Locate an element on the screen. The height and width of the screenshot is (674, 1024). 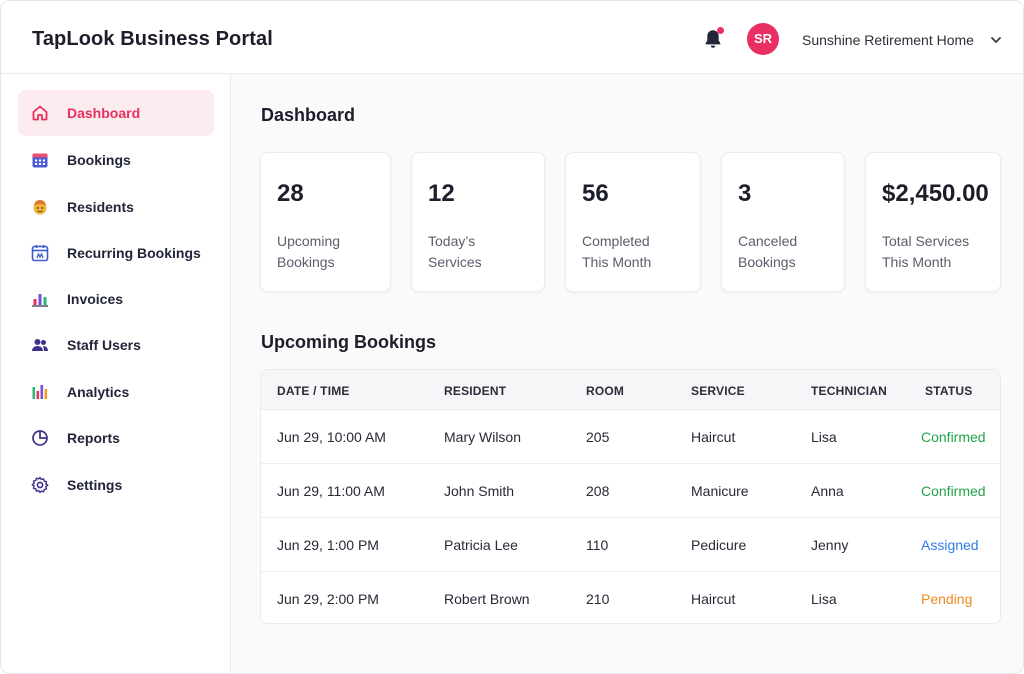
status-badge: Assigned is located at coordinates (950, 545).